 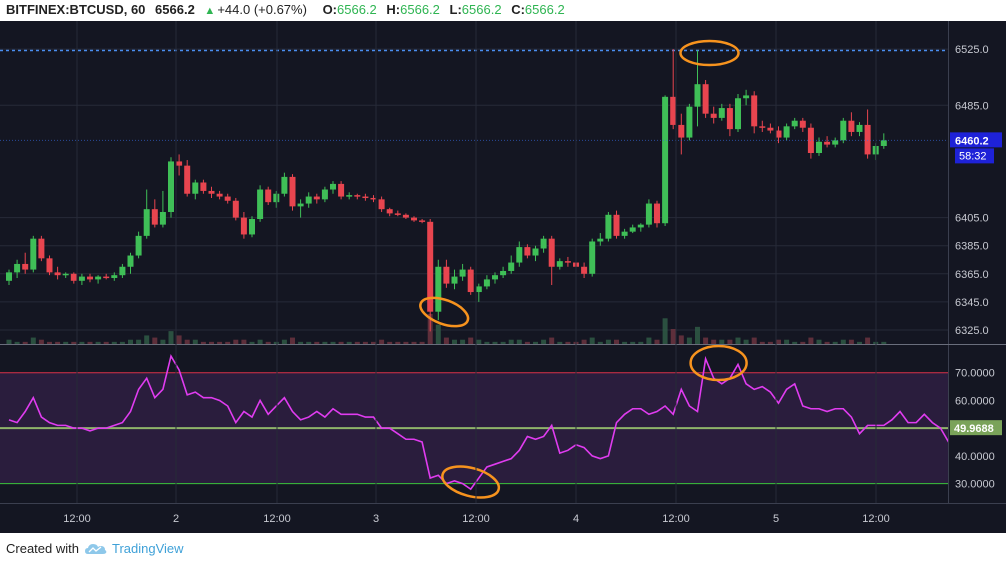 What do you see at coordinates (330, 9) in the screenshot?
I see `open-label: O:` at bounding box center [330, 9].